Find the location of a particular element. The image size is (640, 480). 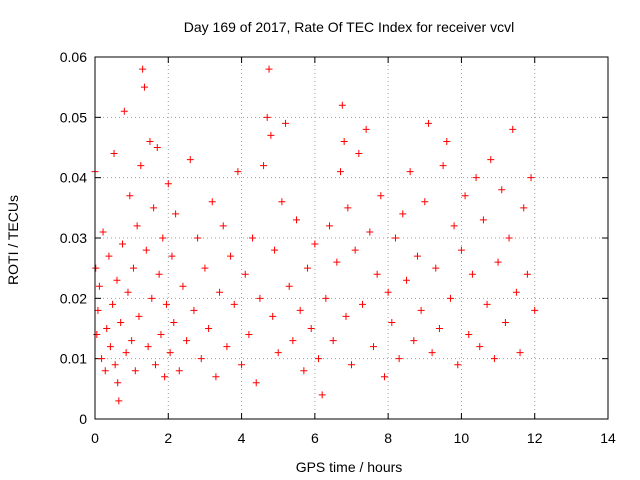

y-tick-label: 0.04 is located at coordinates (73, 178).